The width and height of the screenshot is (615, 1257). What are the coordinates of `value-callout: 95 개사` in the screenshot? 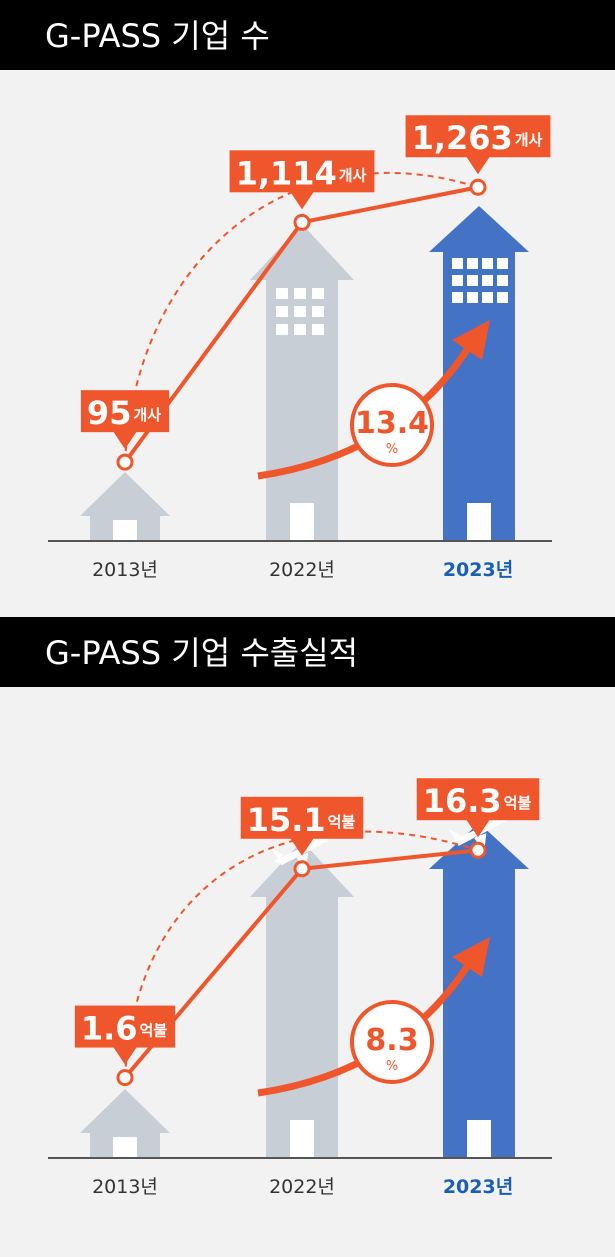 It's located at (125, 420).